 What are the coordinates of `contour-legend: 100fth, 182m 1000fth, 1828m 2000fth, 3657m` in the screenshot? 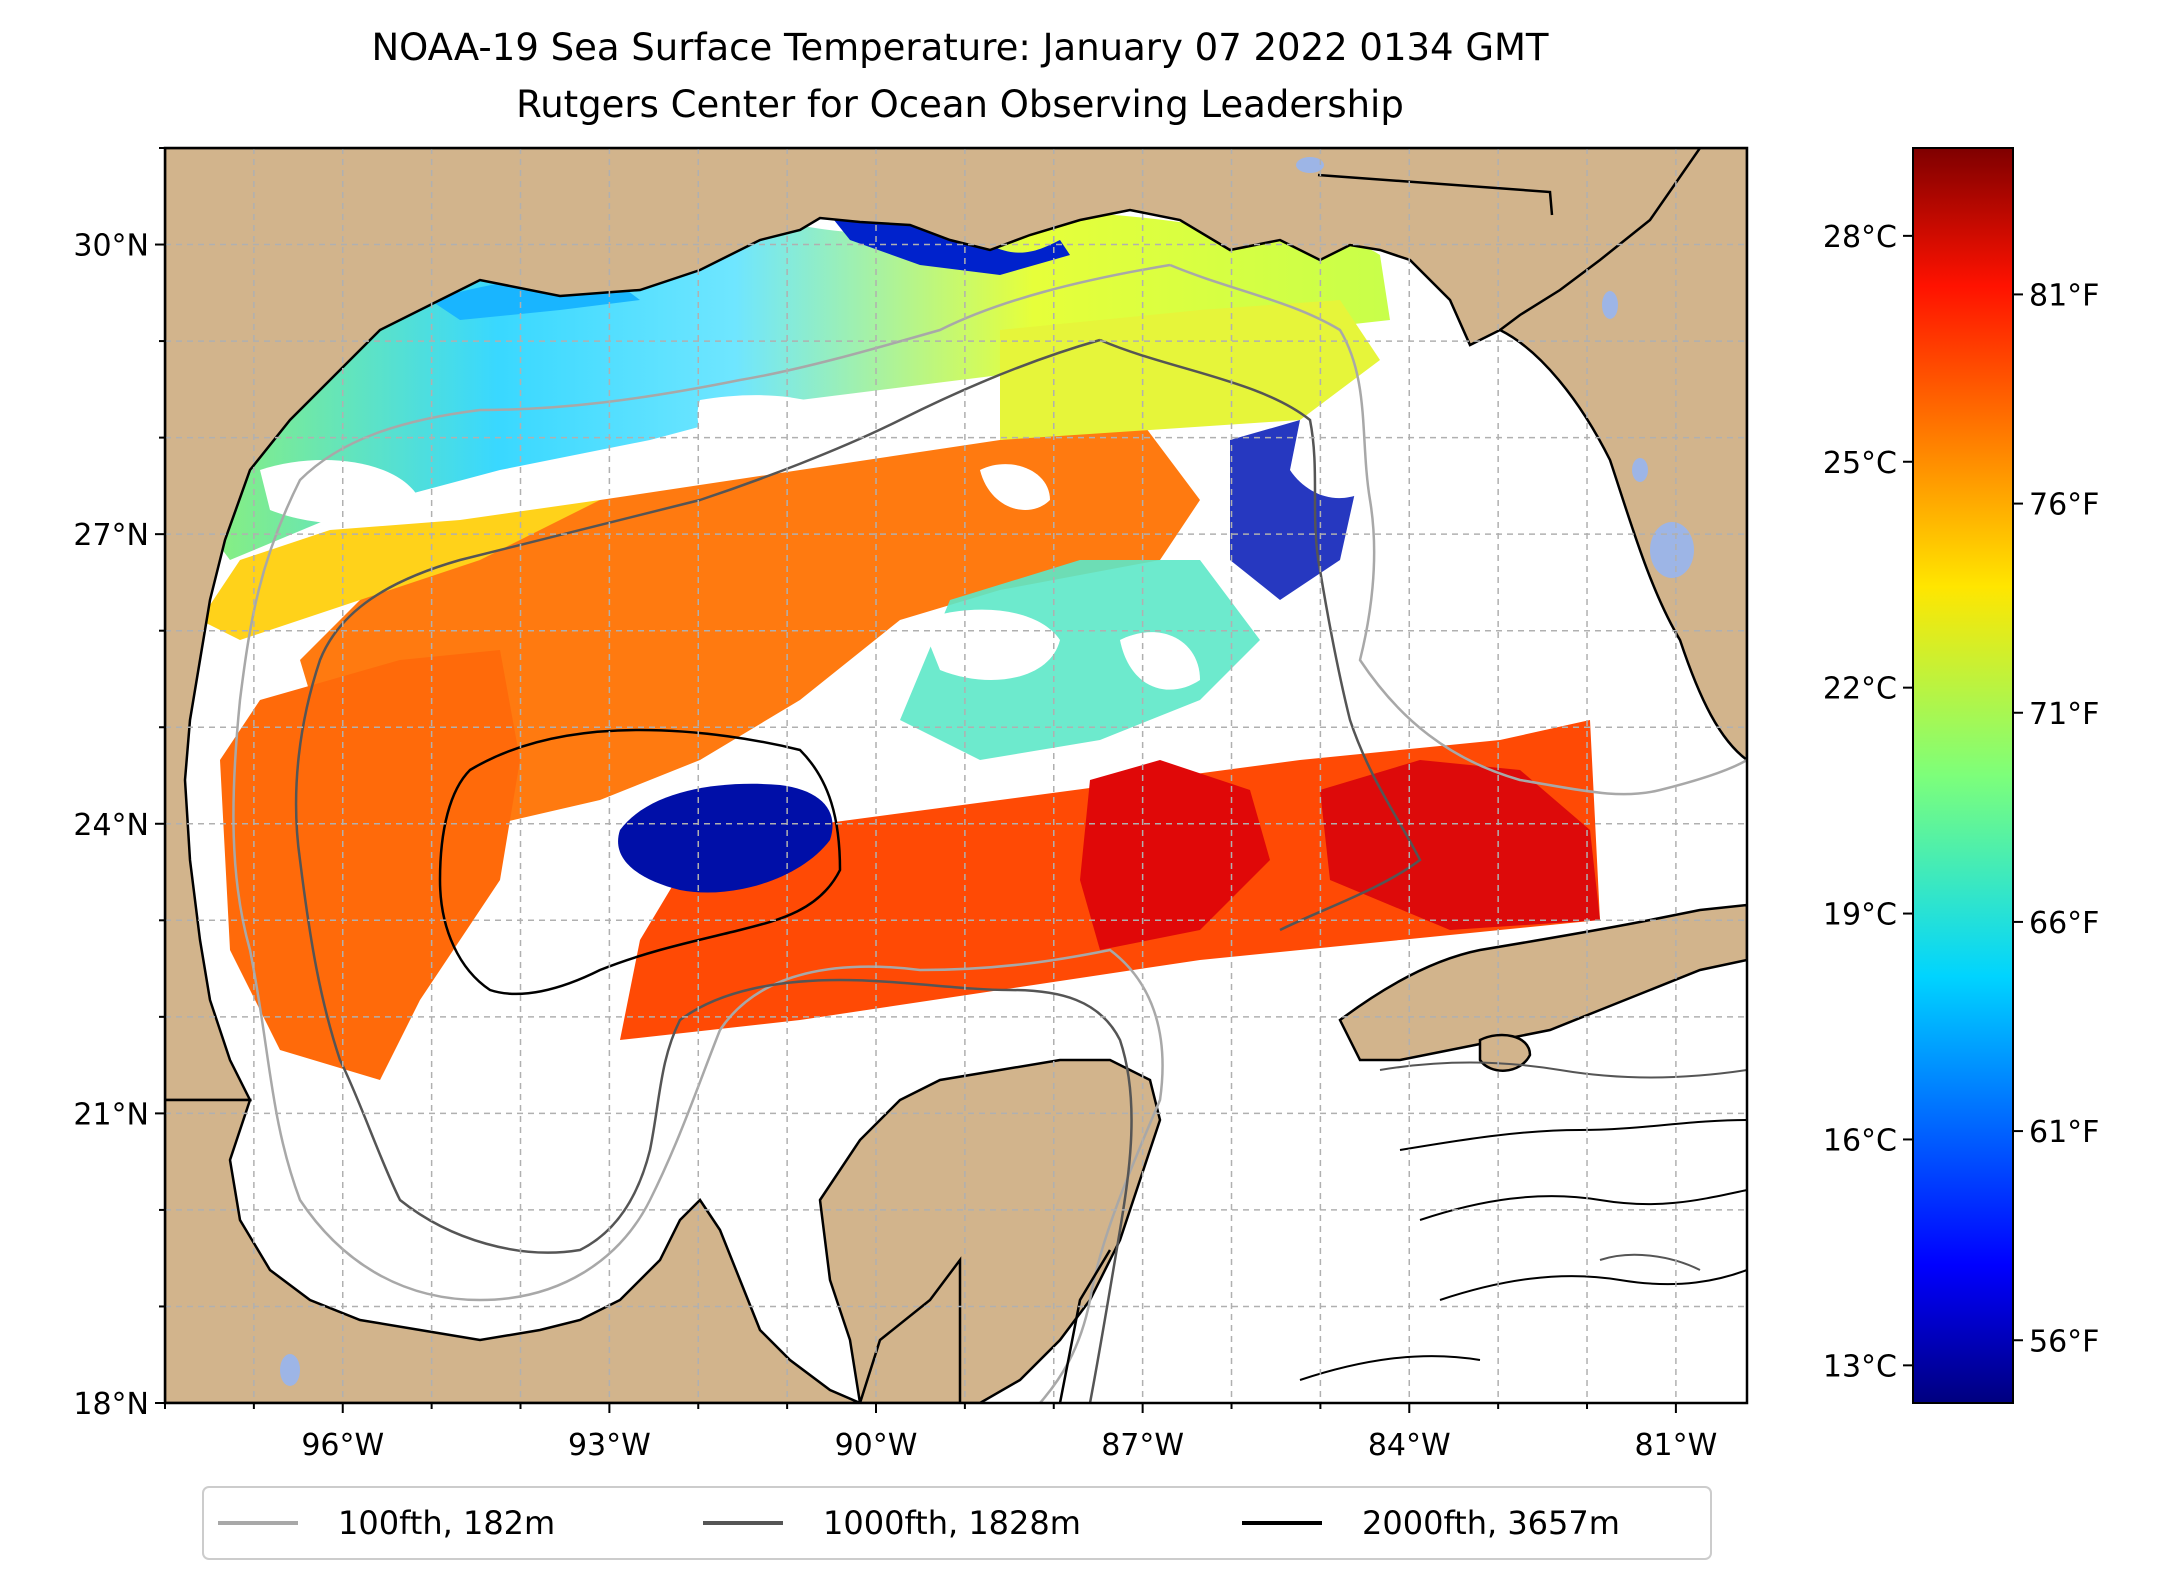 It's located at (957, 1523).